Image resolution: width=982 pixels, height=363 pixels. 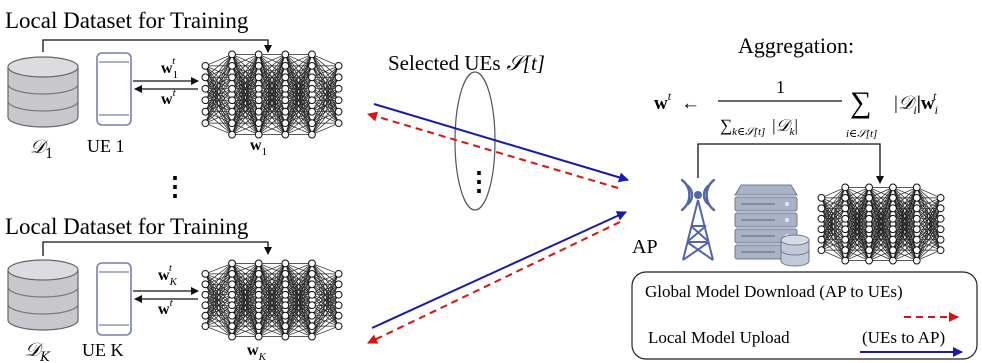 I want to click on weight-download-label-bottom: wt, so click(x=166, y=307).